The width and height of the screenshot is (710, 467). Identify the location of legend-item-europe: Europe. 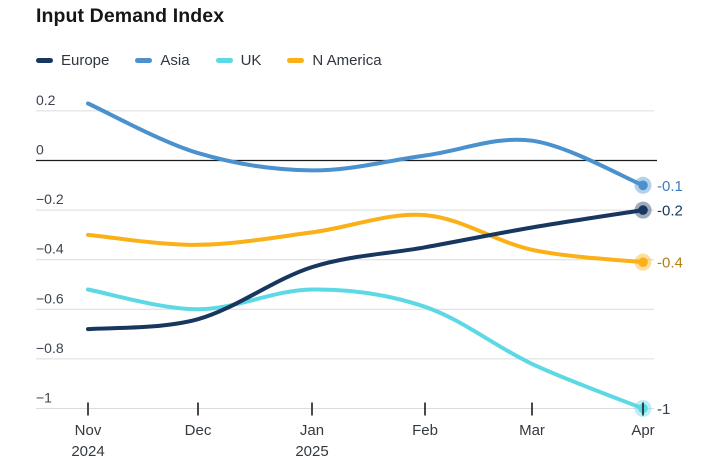
(72, 60).